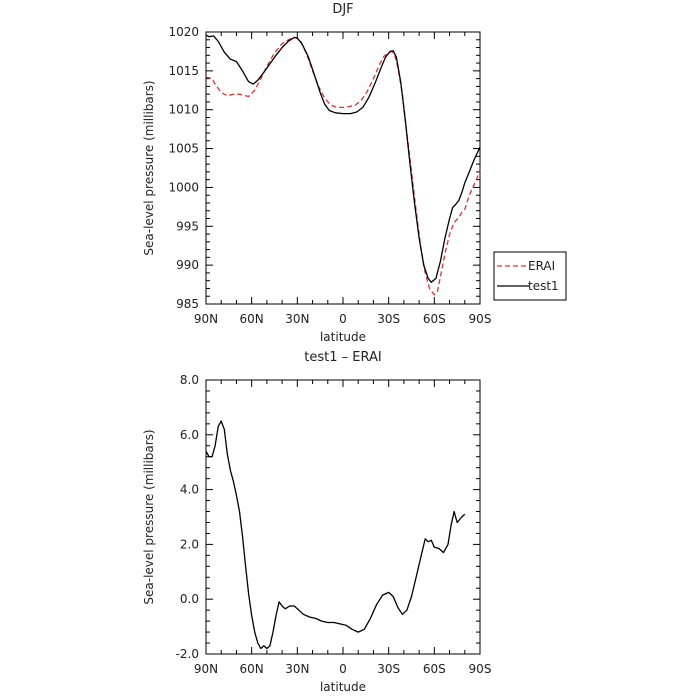 The width and height of the screenshot is (700, 700). I want to click on y-tick-label: 985, so click(187, 304).